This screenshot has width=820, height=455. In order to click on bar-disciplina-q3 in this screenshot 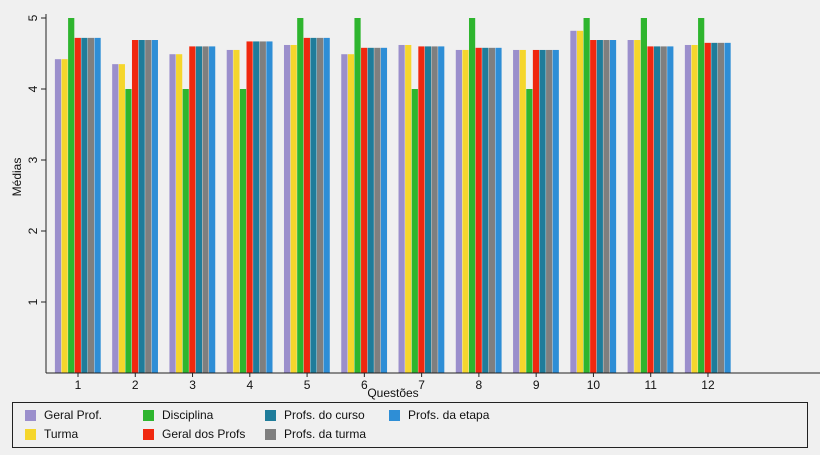, I will do `click(185, 231)`.